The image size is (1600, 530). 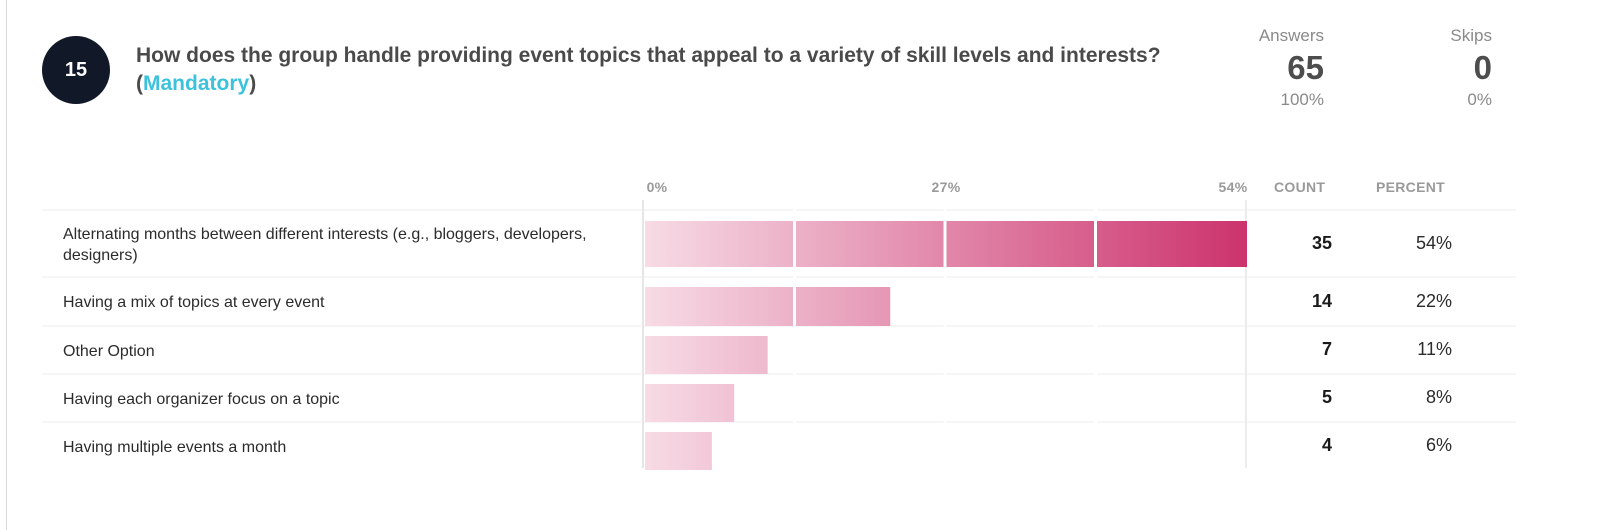 What do you see at coordinates (175, 447) in the screenshot?
I see `category-label: Having multiple events a month` at bounding box center [175, 447].